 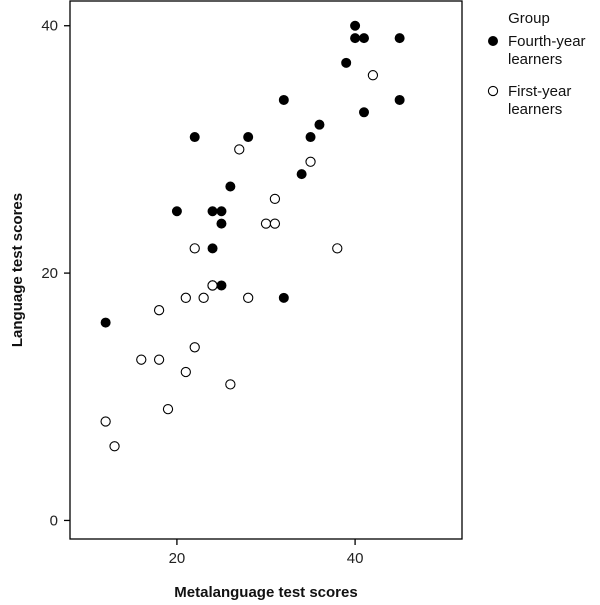 I want to click on x-tick-label: 20, so click(x=177, y=558).